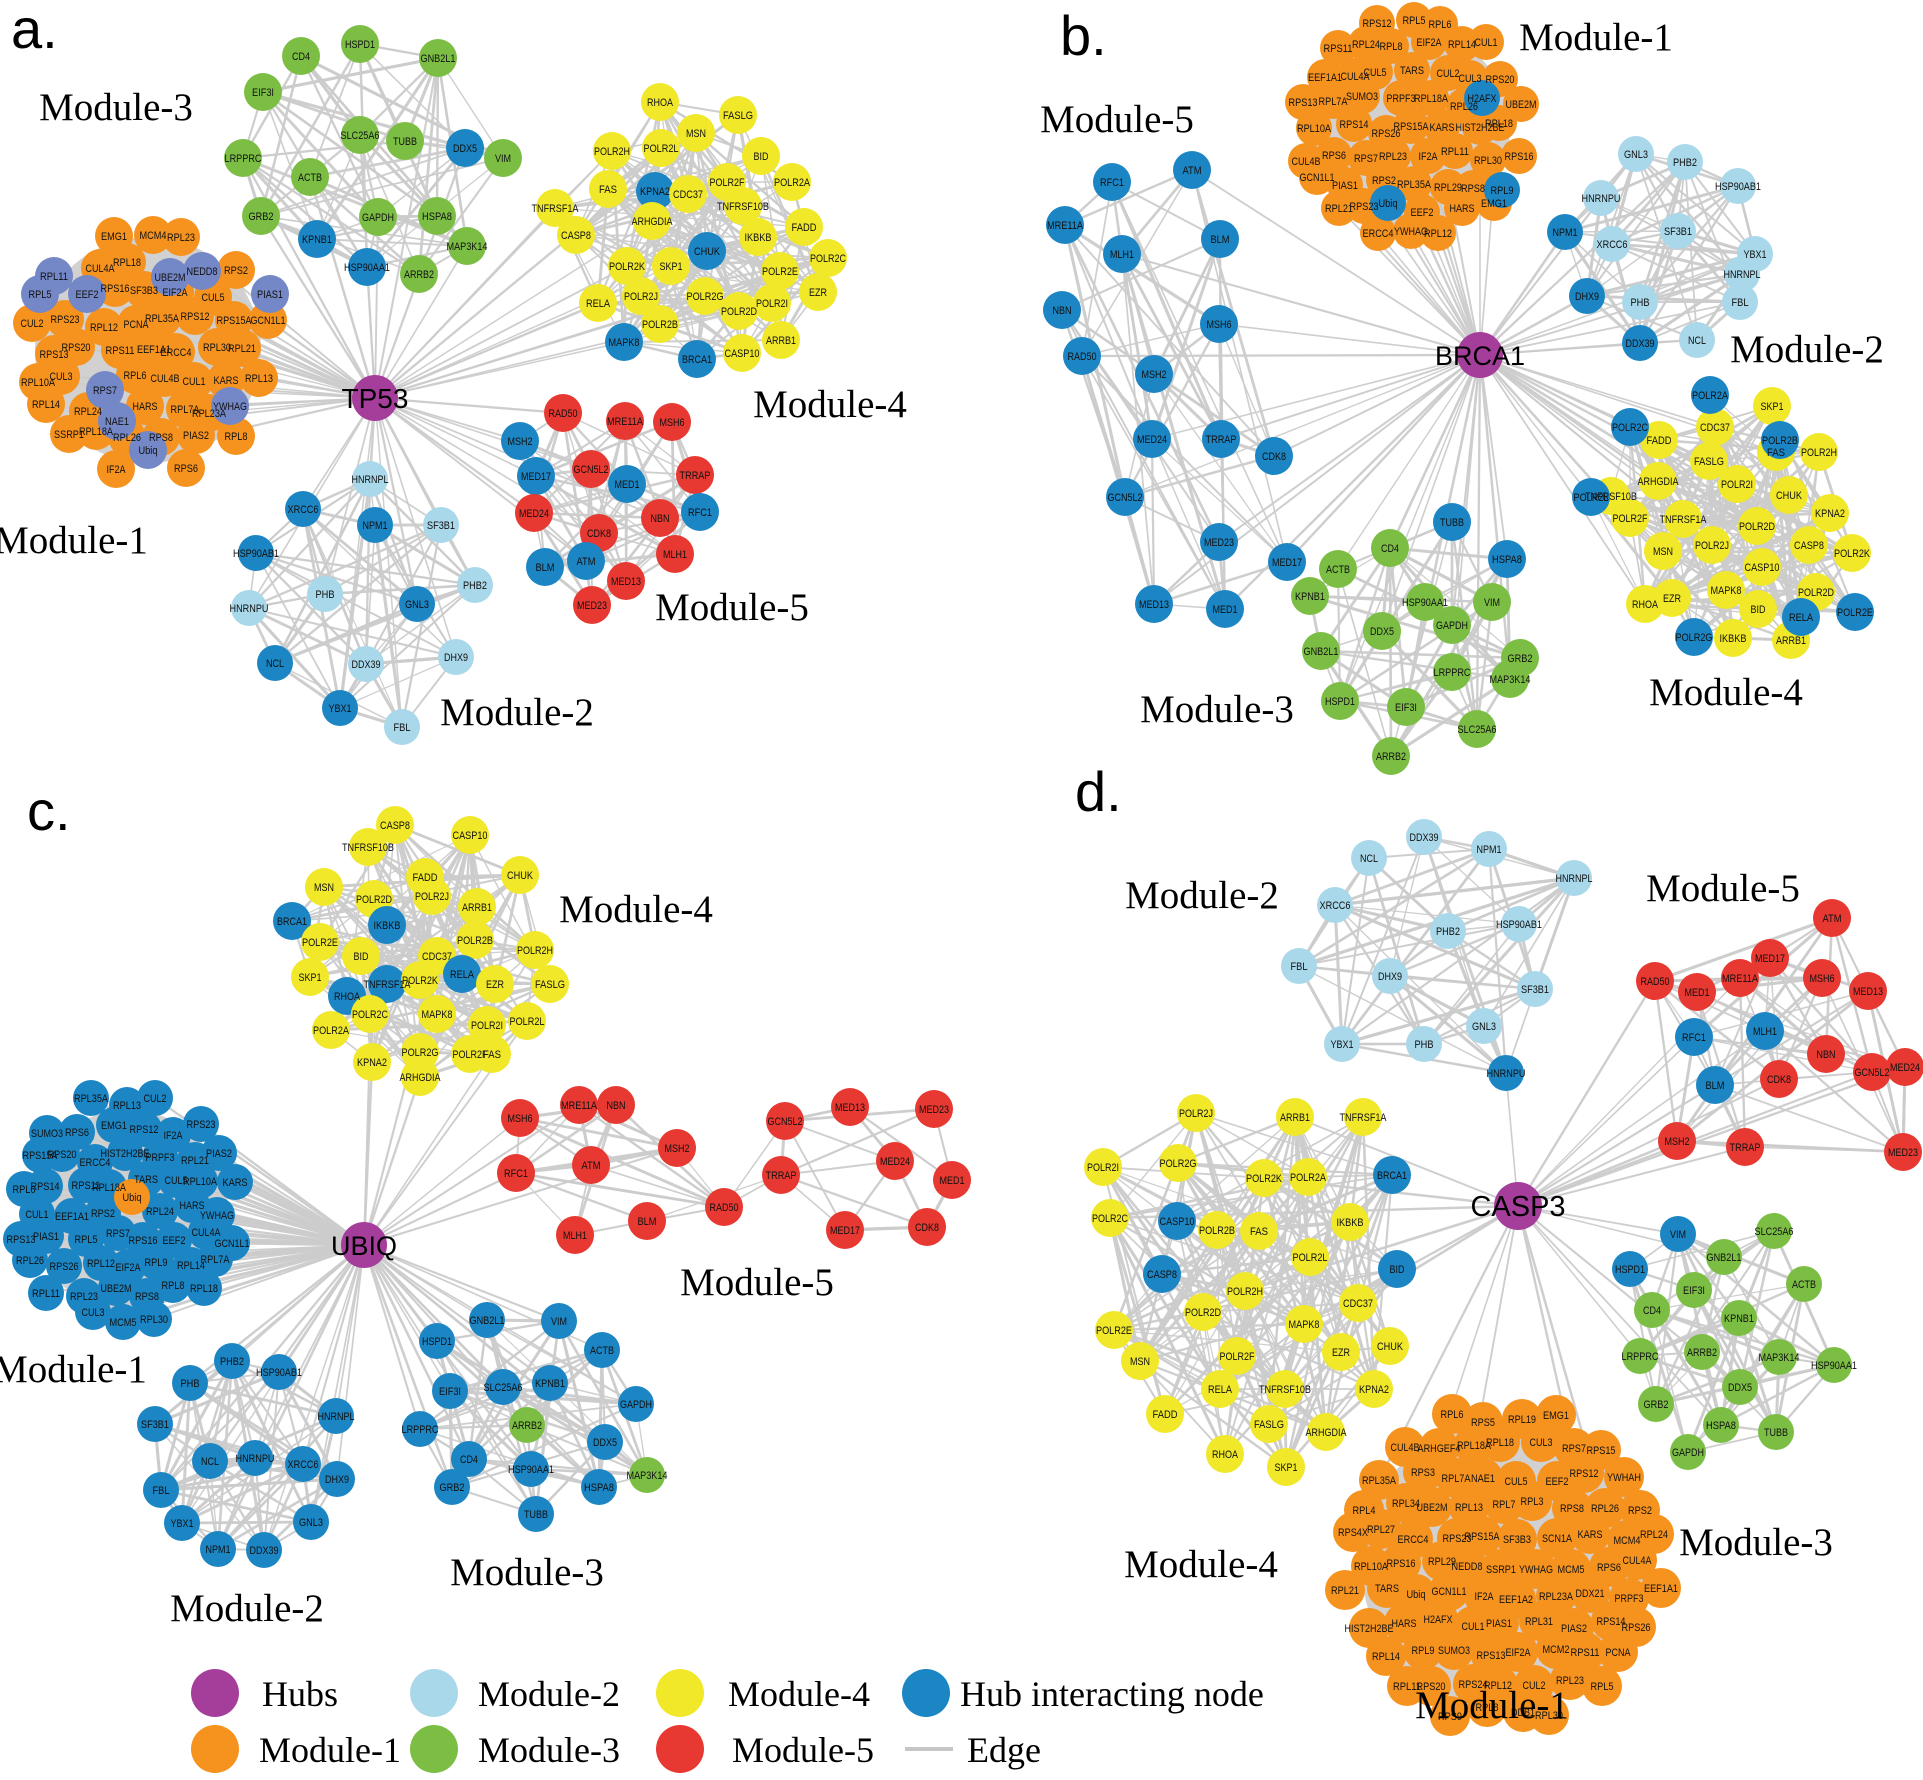 The image size is (1923, 1780). I want to click on svg-text: SF3B1, so click(1535, 990).